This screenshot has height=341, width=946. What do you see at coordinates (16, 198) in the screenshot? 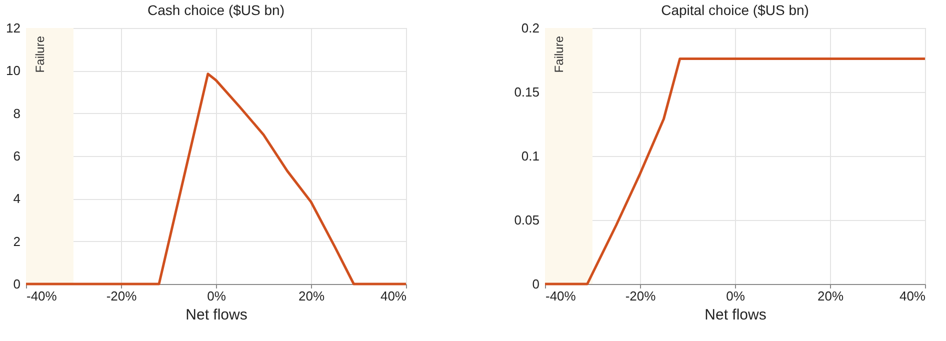
I see `y-tick-label: 4` at bounding box center [16, 198].